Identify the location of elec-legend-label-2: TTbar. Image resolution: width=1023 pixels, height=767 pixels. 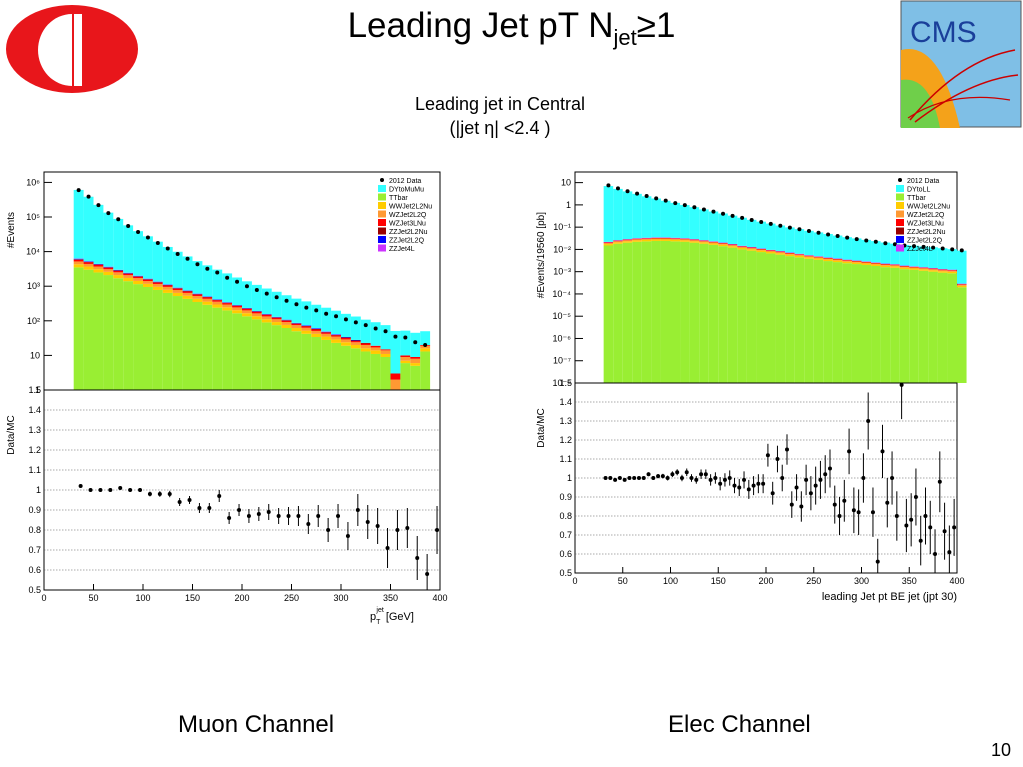
(916, 198).